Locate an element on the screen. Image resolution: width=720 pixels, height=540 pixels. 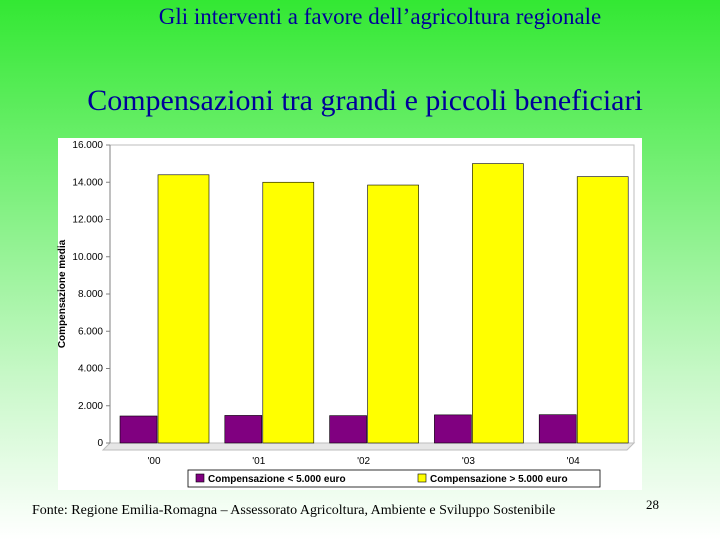
y-tick-label: 14.000 is located at coordinates (87, 182).